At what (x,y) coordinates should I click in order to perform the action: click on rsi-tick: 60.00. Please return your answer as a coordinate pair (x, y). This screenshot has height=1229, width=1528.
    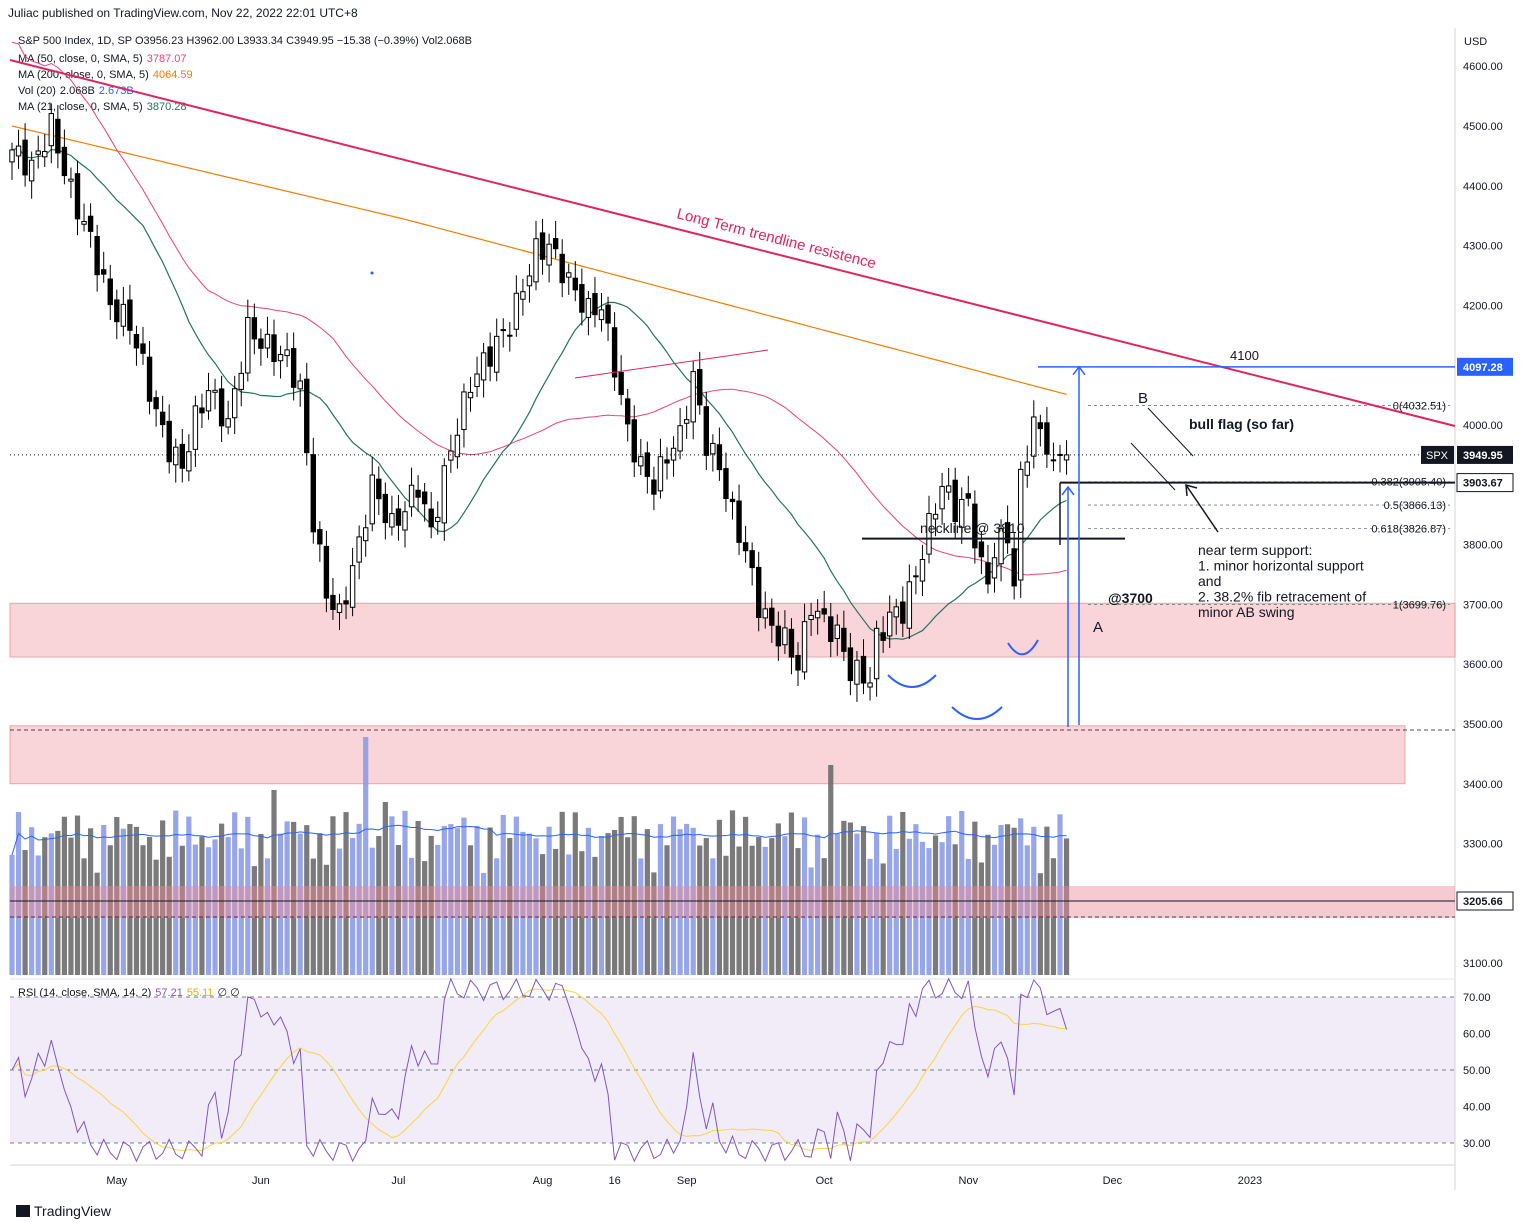
    Looking at the image, I should click on (1477, 1035).